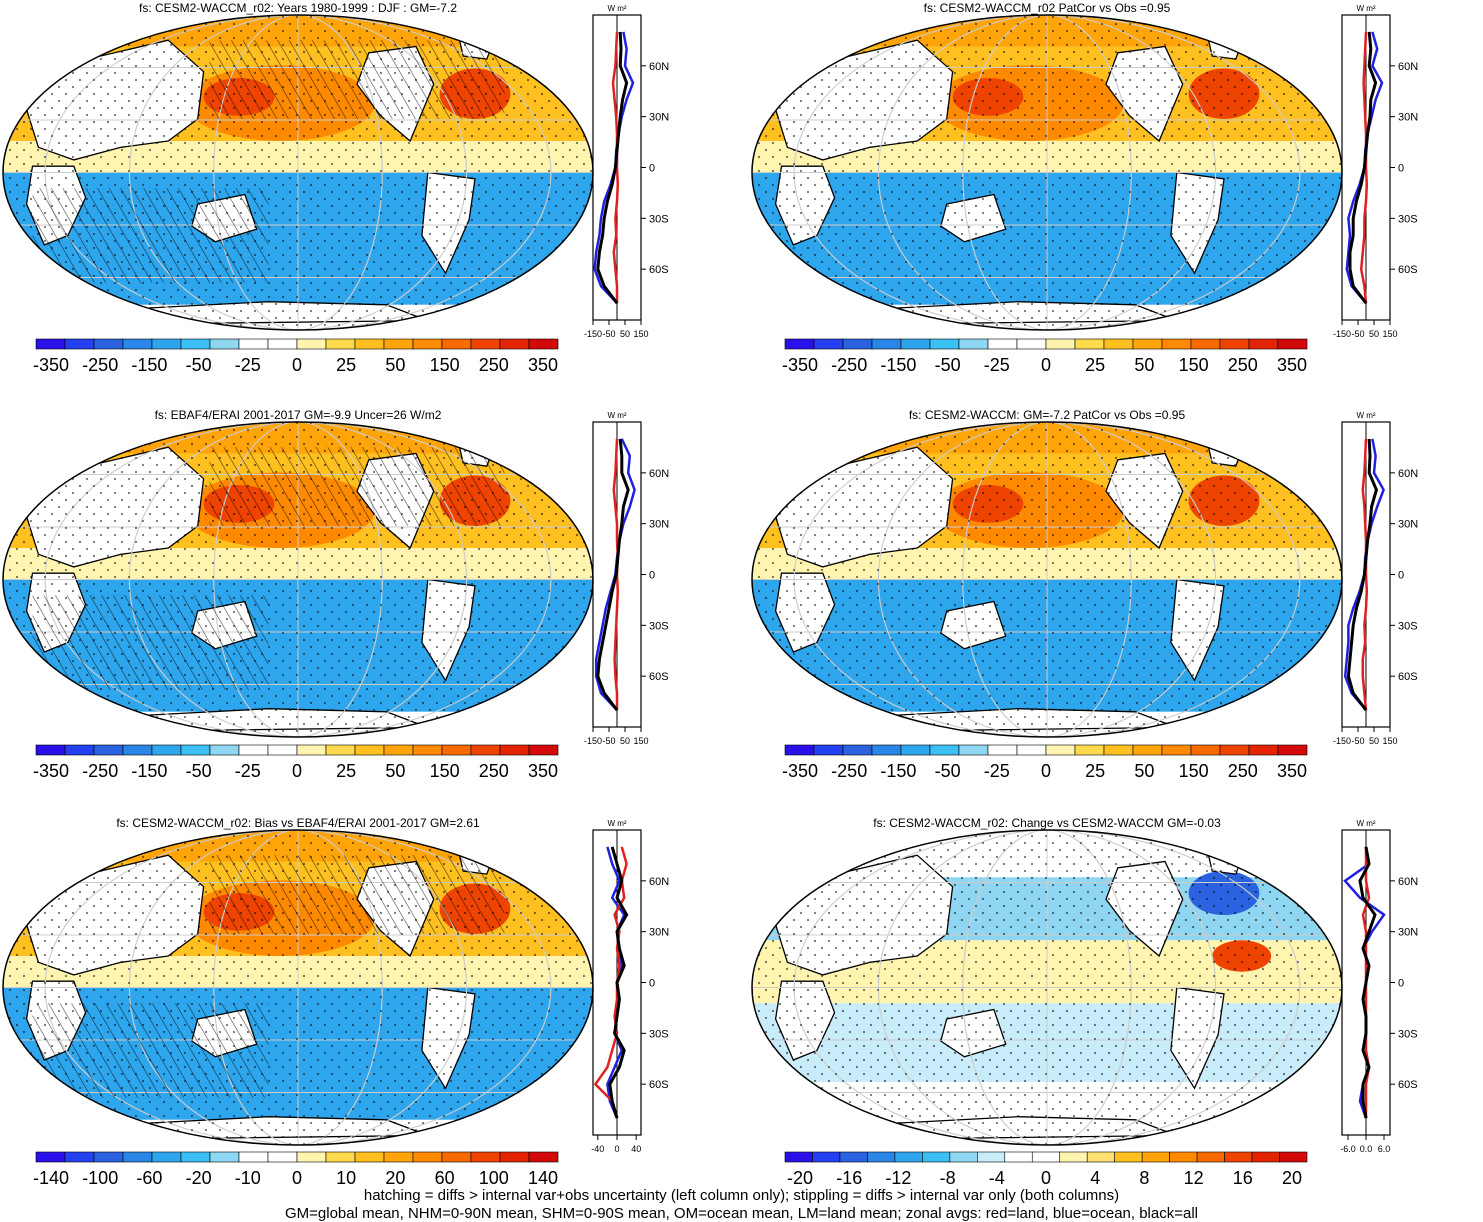 The height and width of the screenshot is (1222, 1483). What do you see at coordinates (636, 1149) in the screenshot?
I see `profile-xtick-label: 40` at bounding box center [636, 1149].